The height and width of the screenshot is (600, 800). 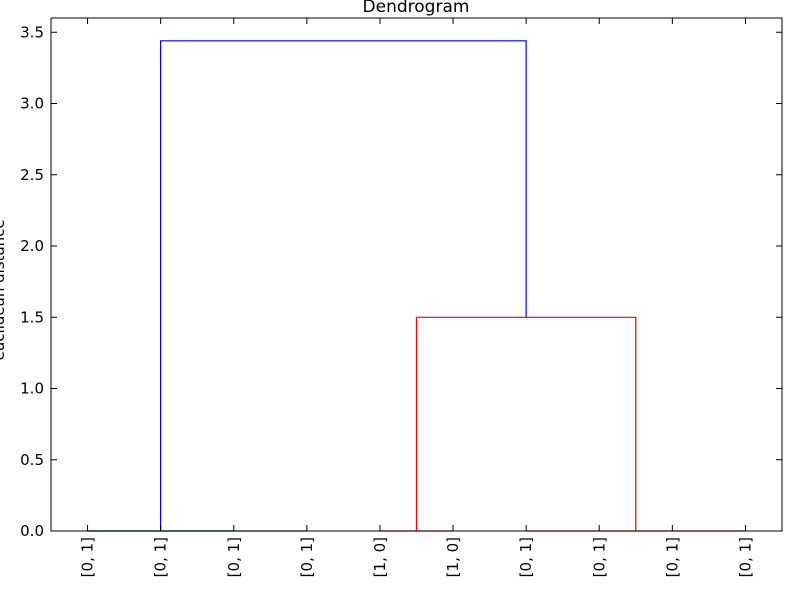 I want to click on chart-title: Dendrogram, so click(x=416, y=8).